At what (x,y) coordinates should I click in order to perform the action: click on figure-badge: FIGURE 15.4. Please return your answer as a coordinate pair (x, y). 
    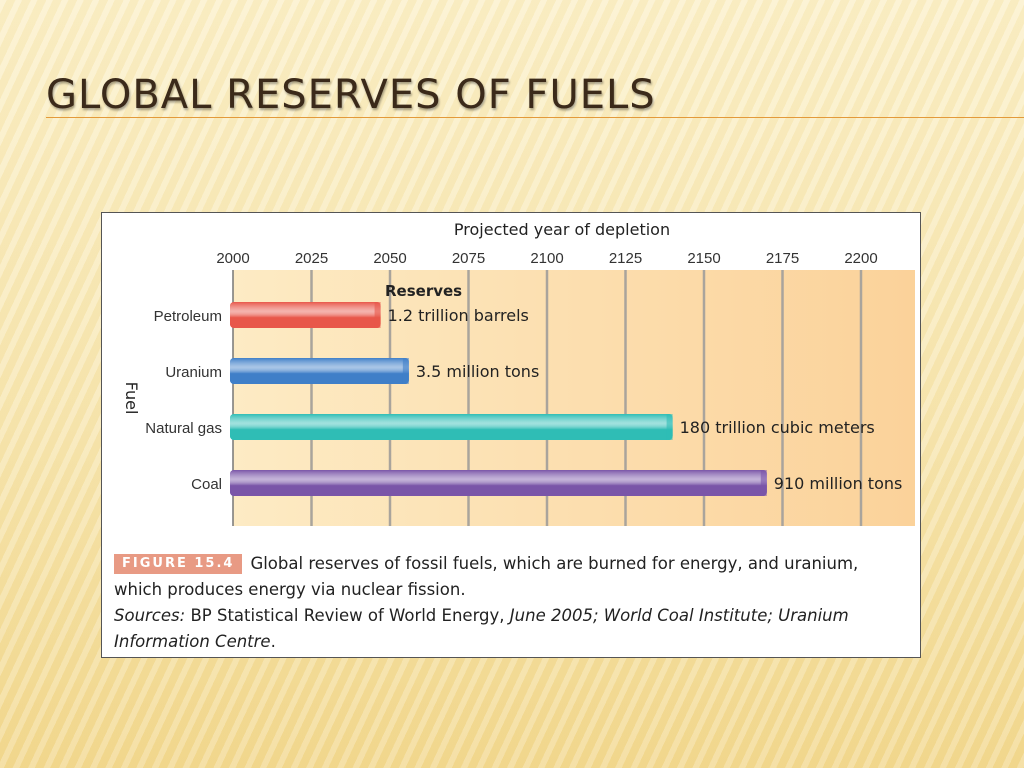
    Looking at the image, I should click on (178, 564).